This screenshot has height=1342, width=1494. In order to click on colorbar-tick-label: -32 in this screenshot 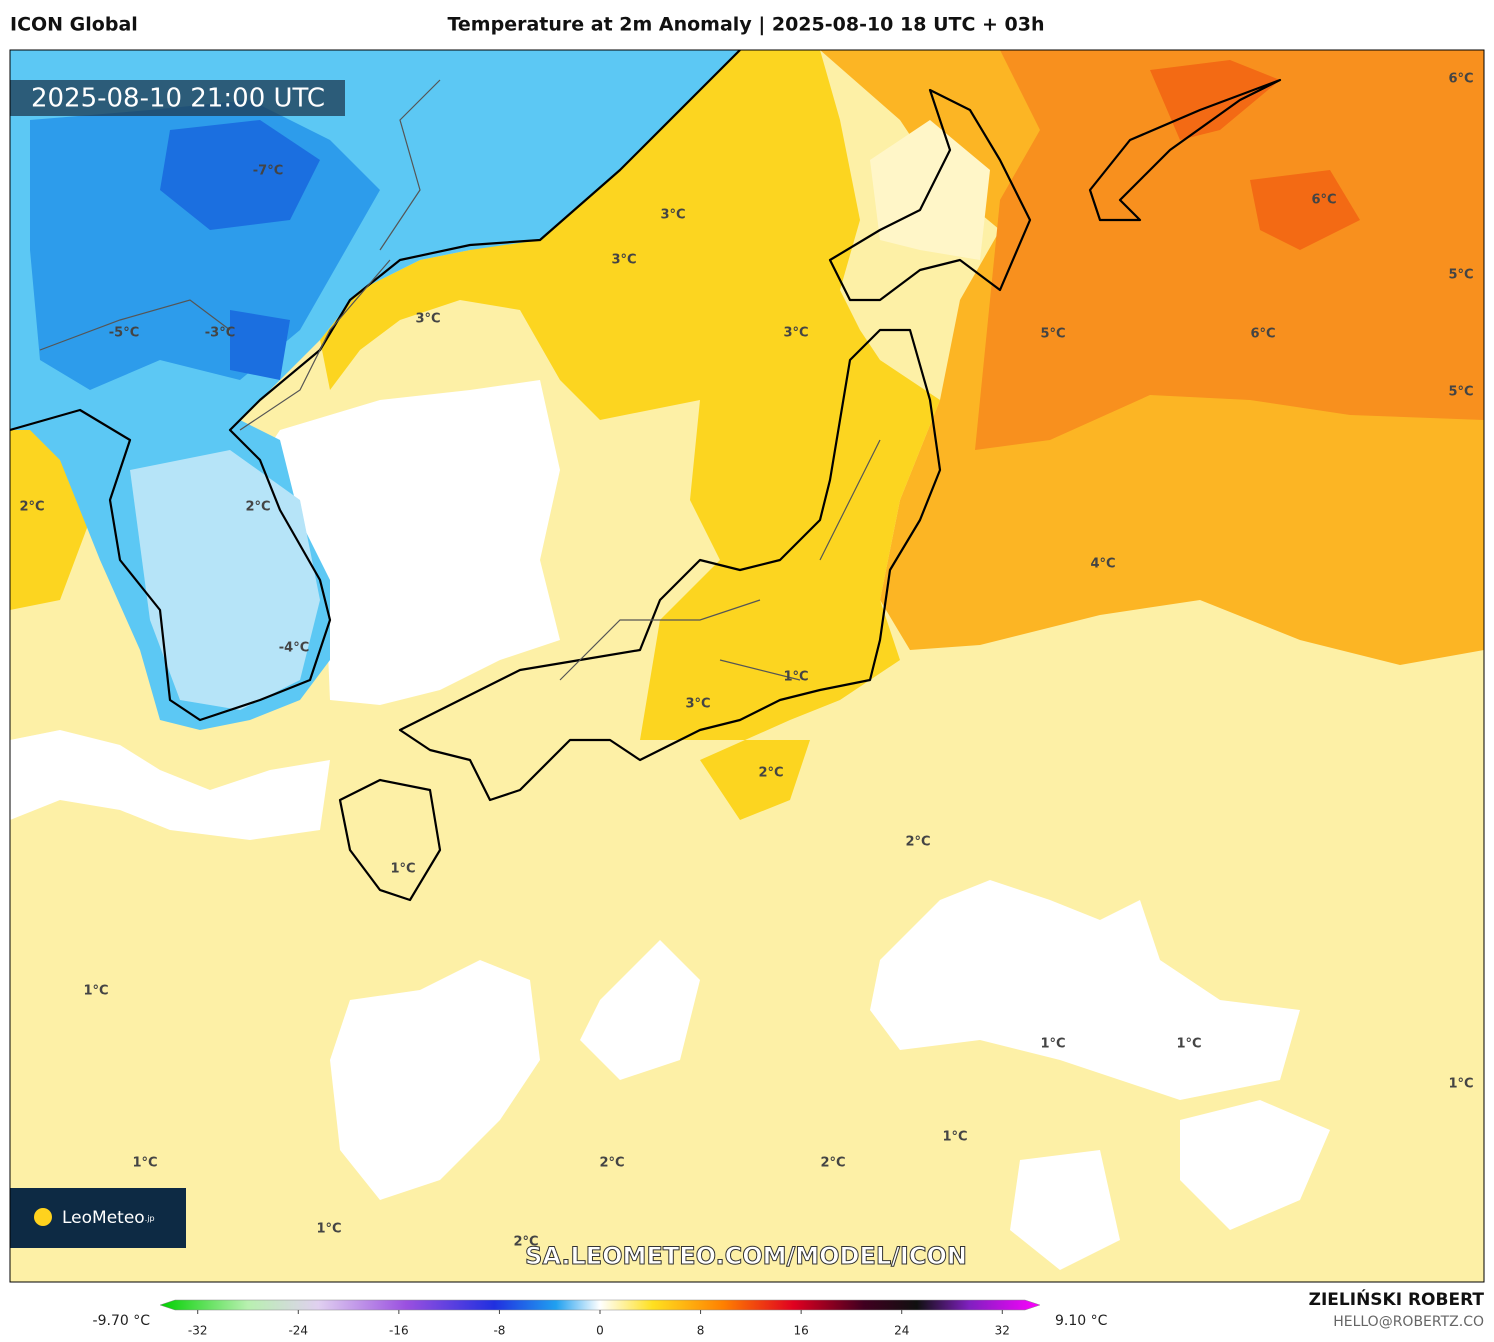, I will do `click(198, 1331)`.